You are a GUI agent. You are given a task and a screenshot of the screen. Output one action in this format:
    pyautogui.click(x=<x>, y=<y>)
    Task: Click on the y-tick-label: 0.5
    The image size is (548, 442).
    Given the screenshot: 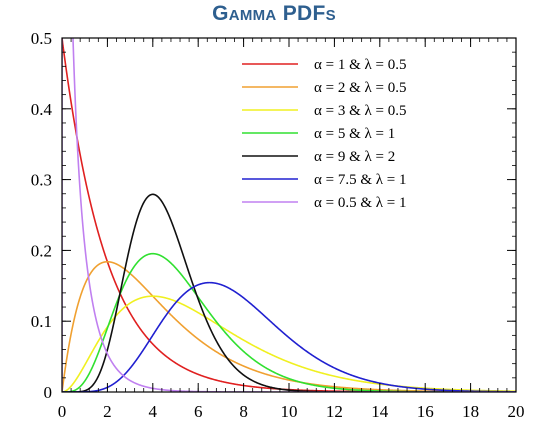 What is the action you would take?
    pyautogui.click(x=41, y=38)
    